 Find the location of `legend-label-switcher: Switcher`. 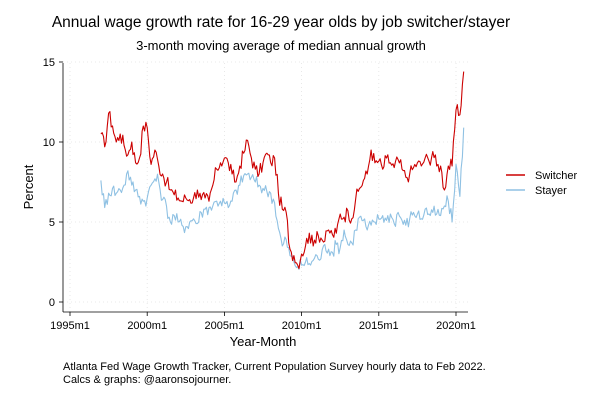

legend-label-switcher: Switcher is located at coordinates (556, 176).